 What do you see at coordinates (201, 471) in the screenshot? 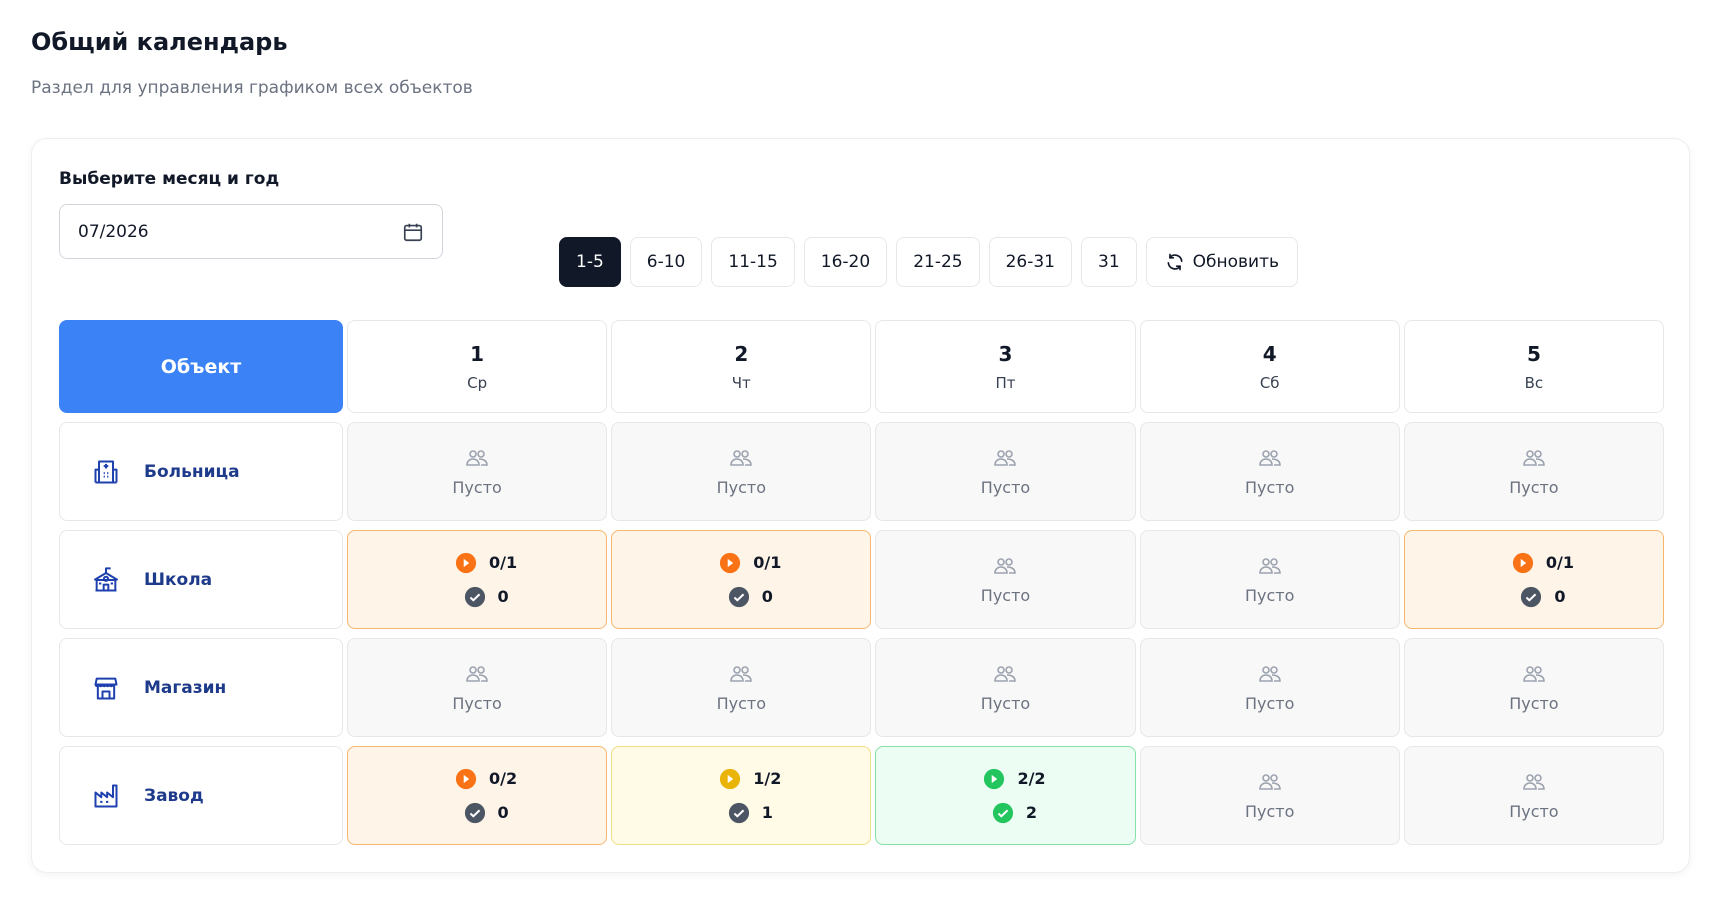
I see `object-cell: Больница` at bounding box center [201, 471].